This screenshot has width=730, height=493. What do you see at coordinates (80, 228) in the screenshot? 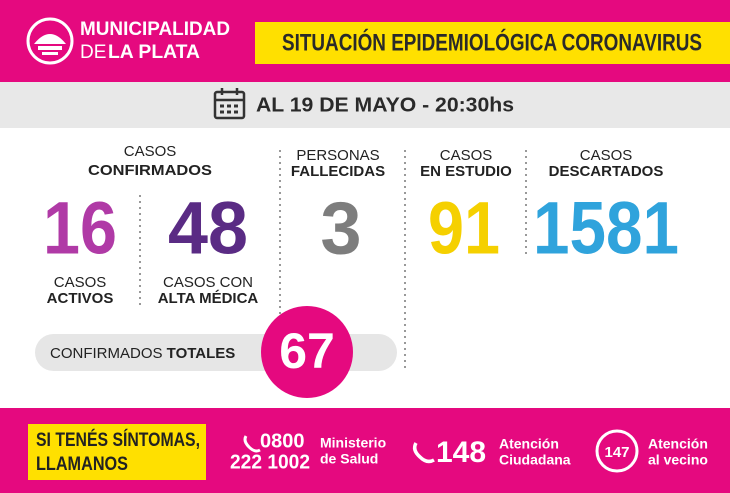
I see `stat-value: 16` at bounding box center [80, 228].